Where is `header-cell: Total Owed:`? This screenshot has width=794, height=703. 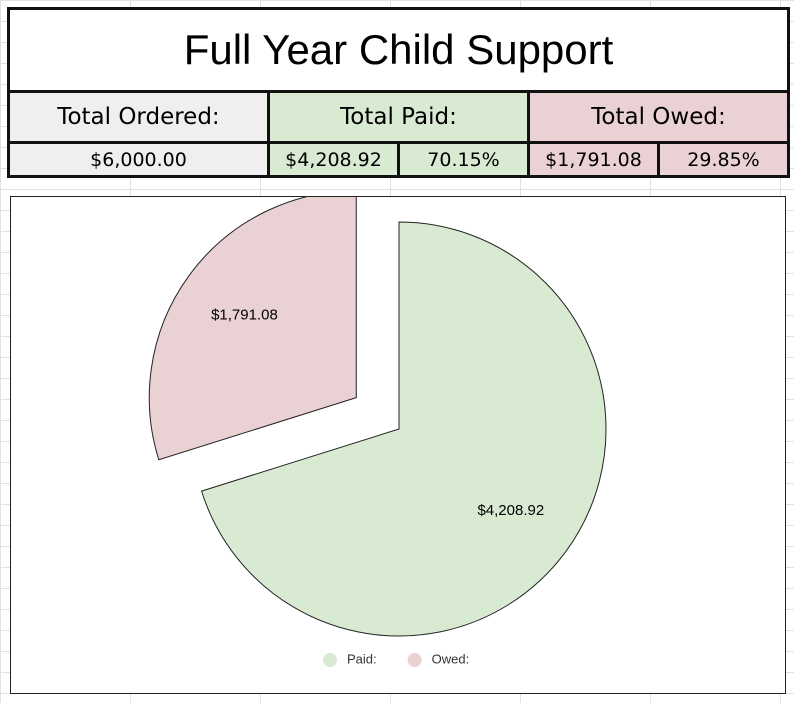
header-cell: Total Owed: is located at coordinates (658, 117).